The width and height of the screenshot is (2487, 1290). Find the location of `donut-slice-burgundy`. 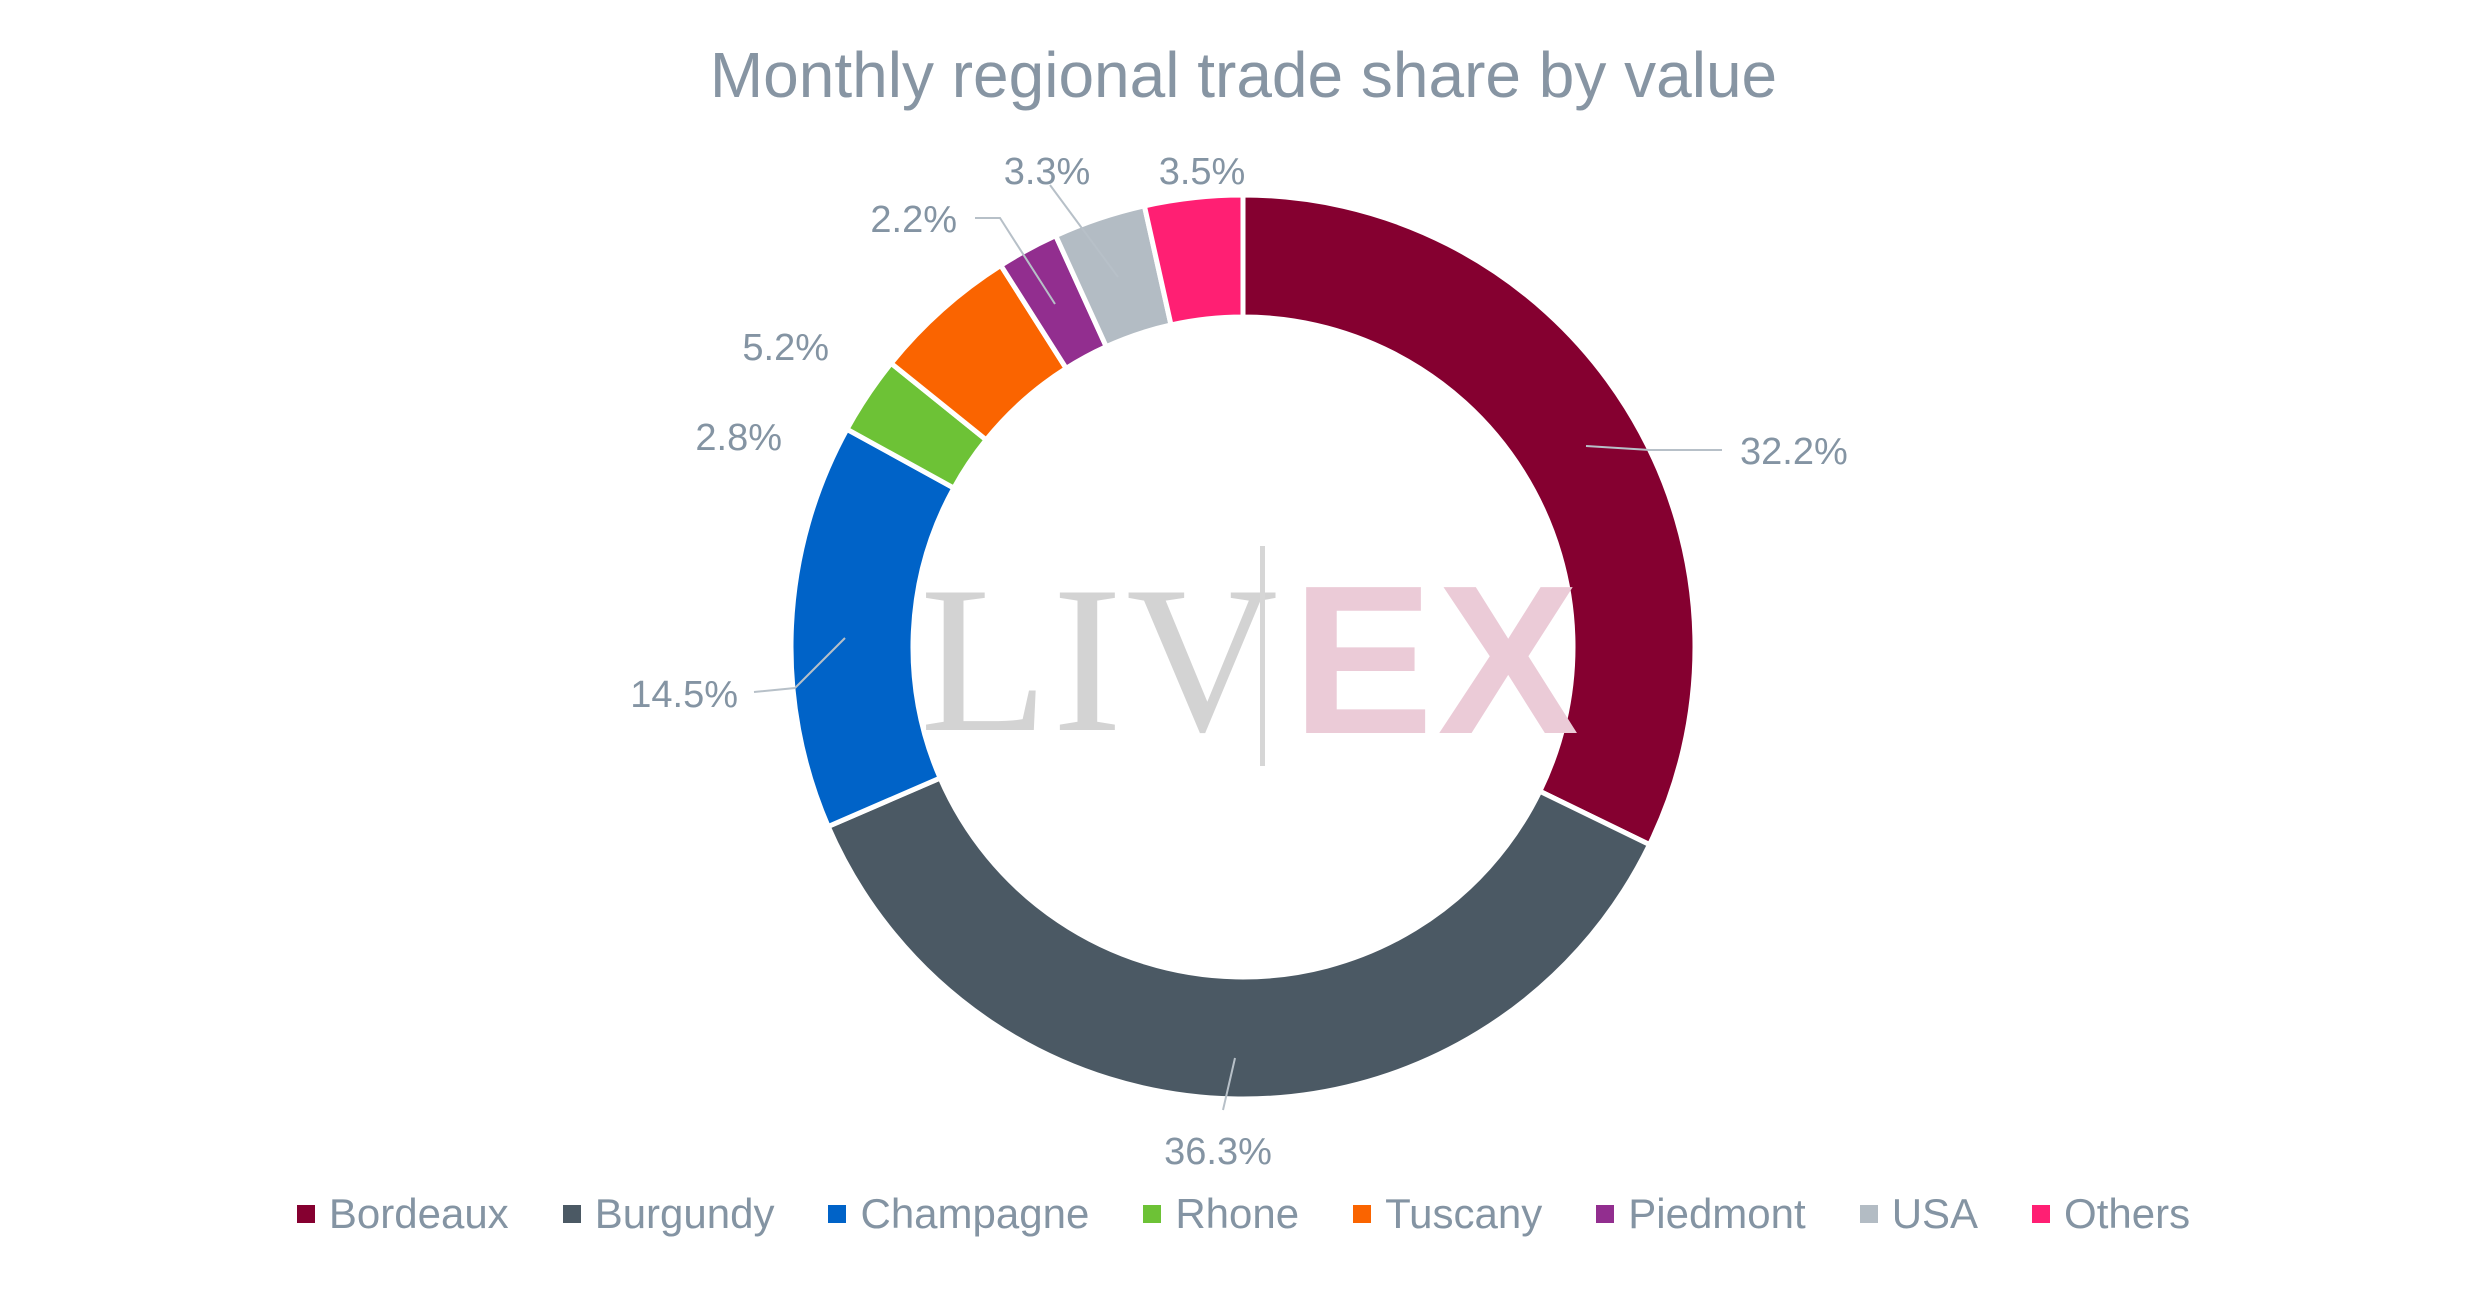

donut-slice-burgundy is located at coordinates (1238, 938).